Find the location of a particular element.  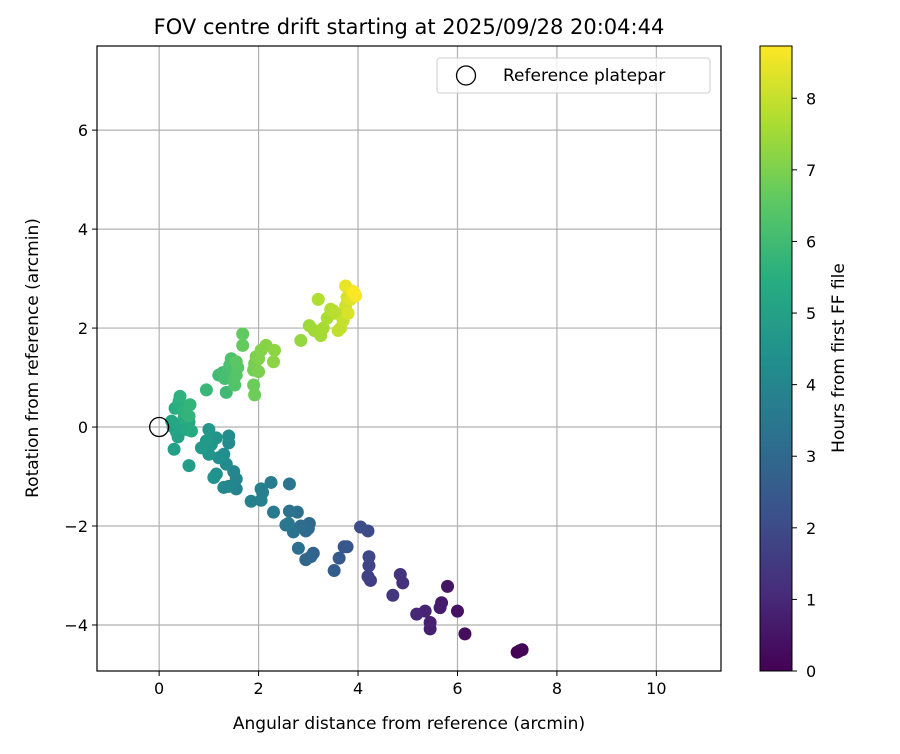

colorbar: 0 1 2 3 4 5 6 7 8 Hours from first FF file is located at coordinates (804, 363).